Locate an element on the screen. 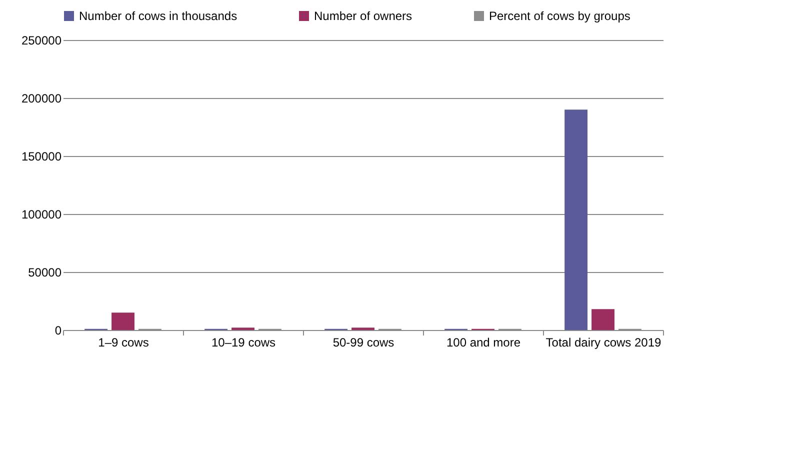 The width and height of the screenshot is (804, 473). legend-label: Percent of cows by groups is located at coordinates (559, 16).